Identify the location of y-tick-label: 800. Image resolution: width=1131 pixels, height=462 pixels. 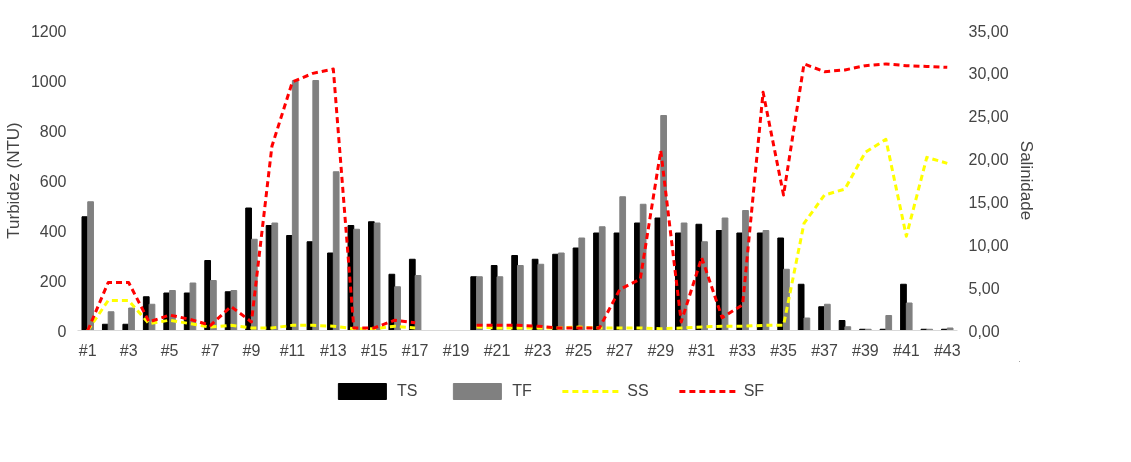
(53, 131).